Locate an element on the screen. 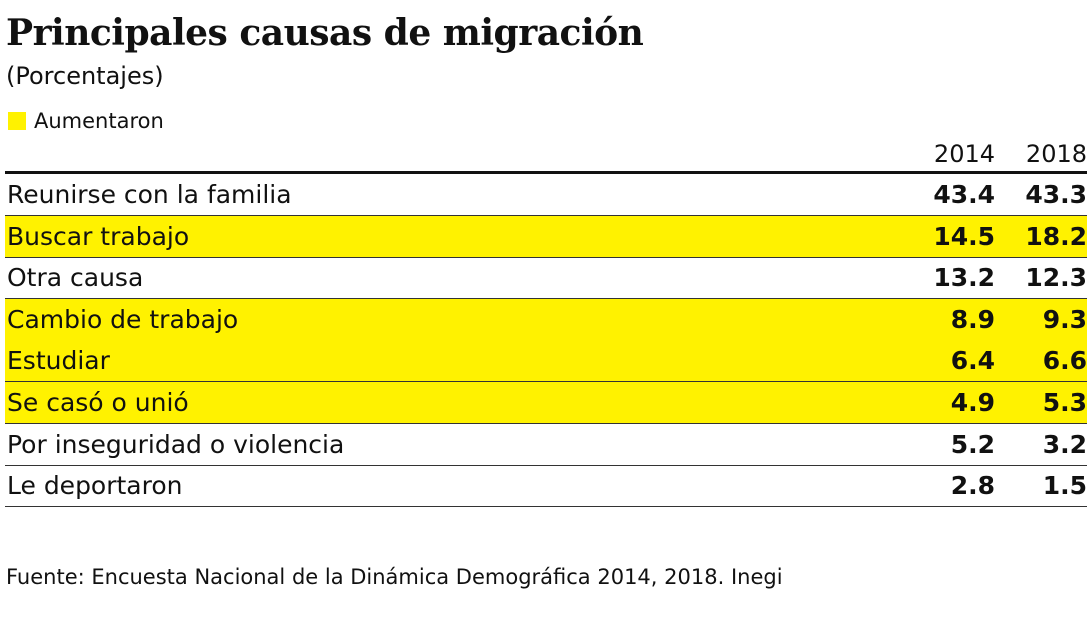  row-label: Buscar trabajo is located at coordinates (98, 236).